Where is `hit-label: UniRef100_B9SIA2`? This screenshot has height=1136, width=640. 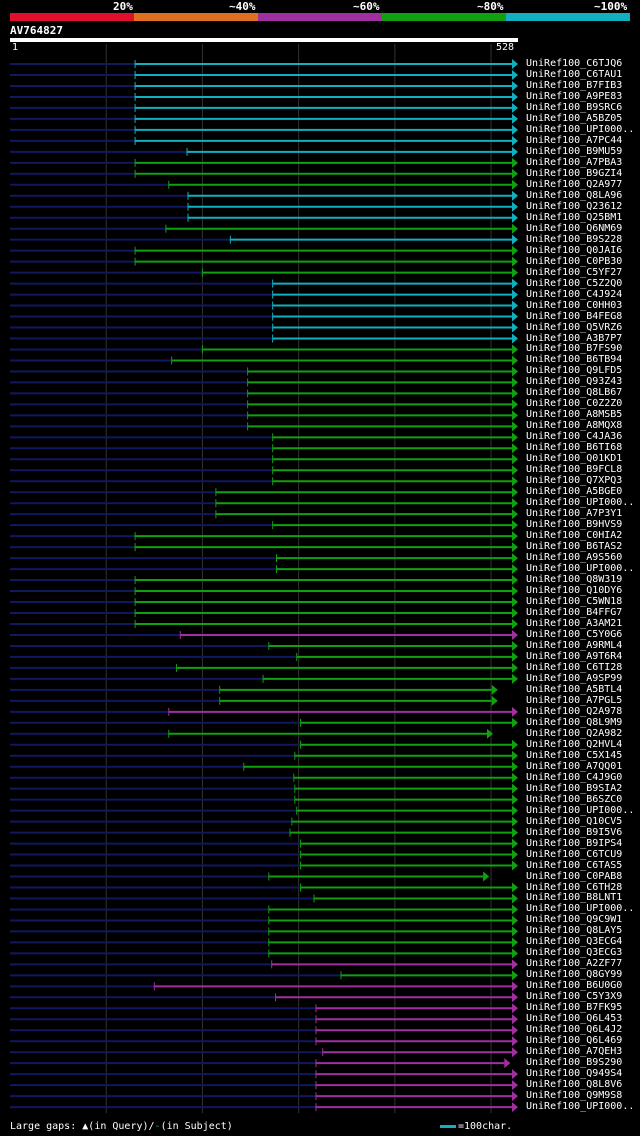
hit-label: UniRef100_B9SIA2 is located at coordinates (574, 788).